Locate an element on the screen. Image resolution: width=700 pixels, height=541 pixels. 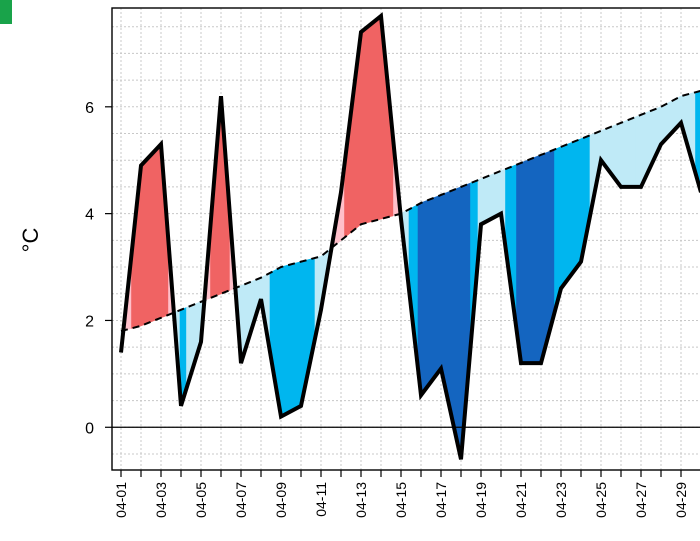
x-tick-label: 04-07 is located at coordinates (241, 500).